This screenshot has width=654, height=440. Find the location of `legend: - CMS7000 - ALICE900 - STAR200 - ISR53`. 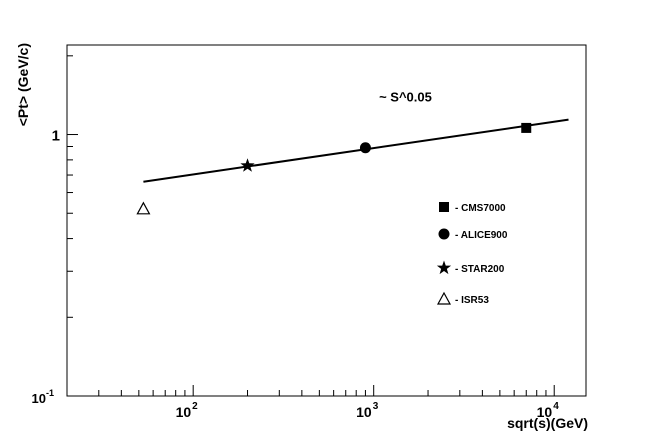

legend: - CMS7000 - ALICE900 - STAR200 - ISR53 is located at coordinates (472, 254).